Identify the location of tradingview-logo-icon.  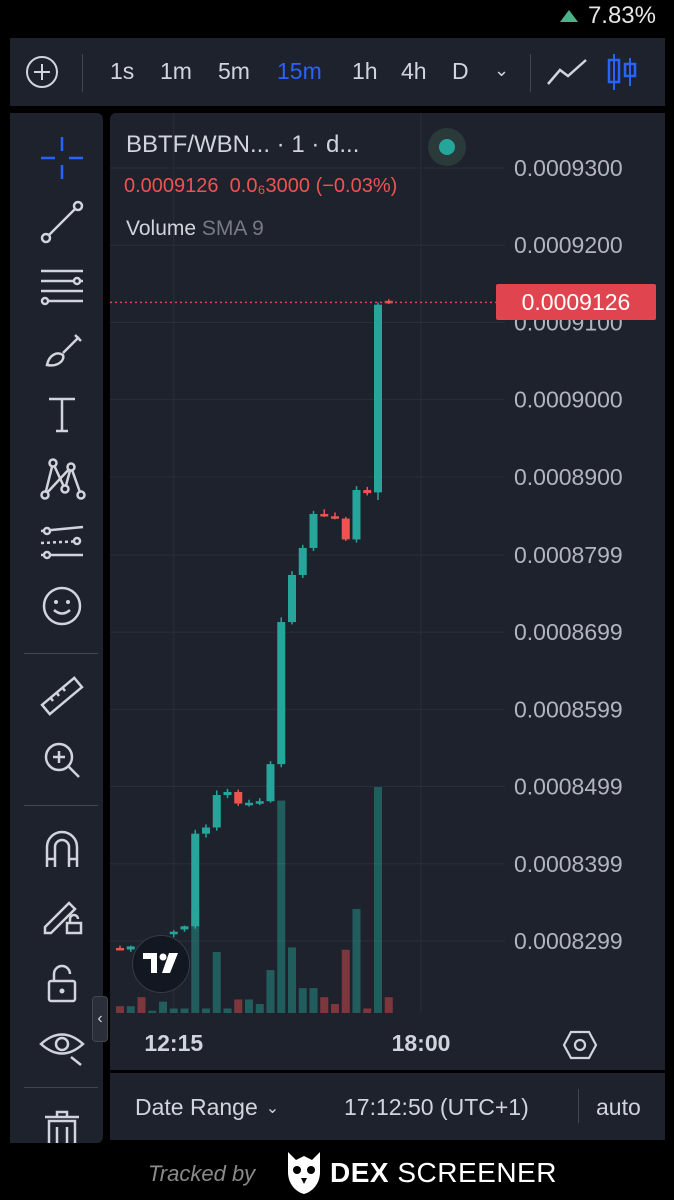
(160, 963).